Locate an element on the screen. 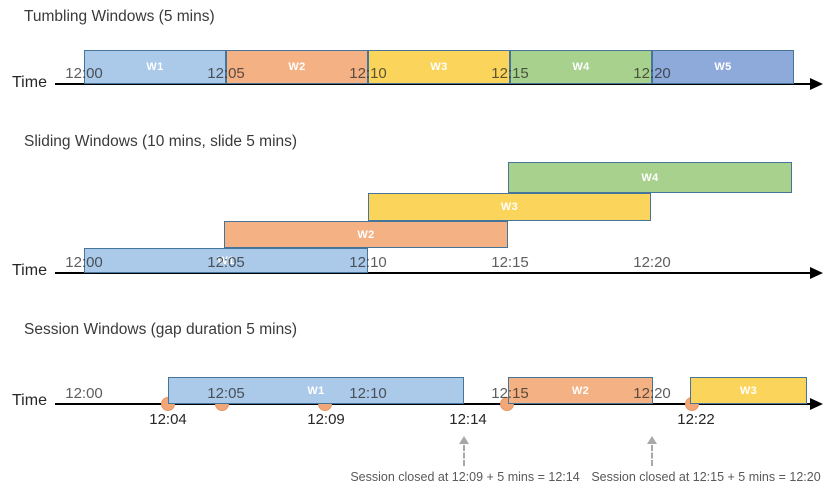 The width and height of the screenshot is (829, 498). window-label: W5 is located at coordinates (723, 67).